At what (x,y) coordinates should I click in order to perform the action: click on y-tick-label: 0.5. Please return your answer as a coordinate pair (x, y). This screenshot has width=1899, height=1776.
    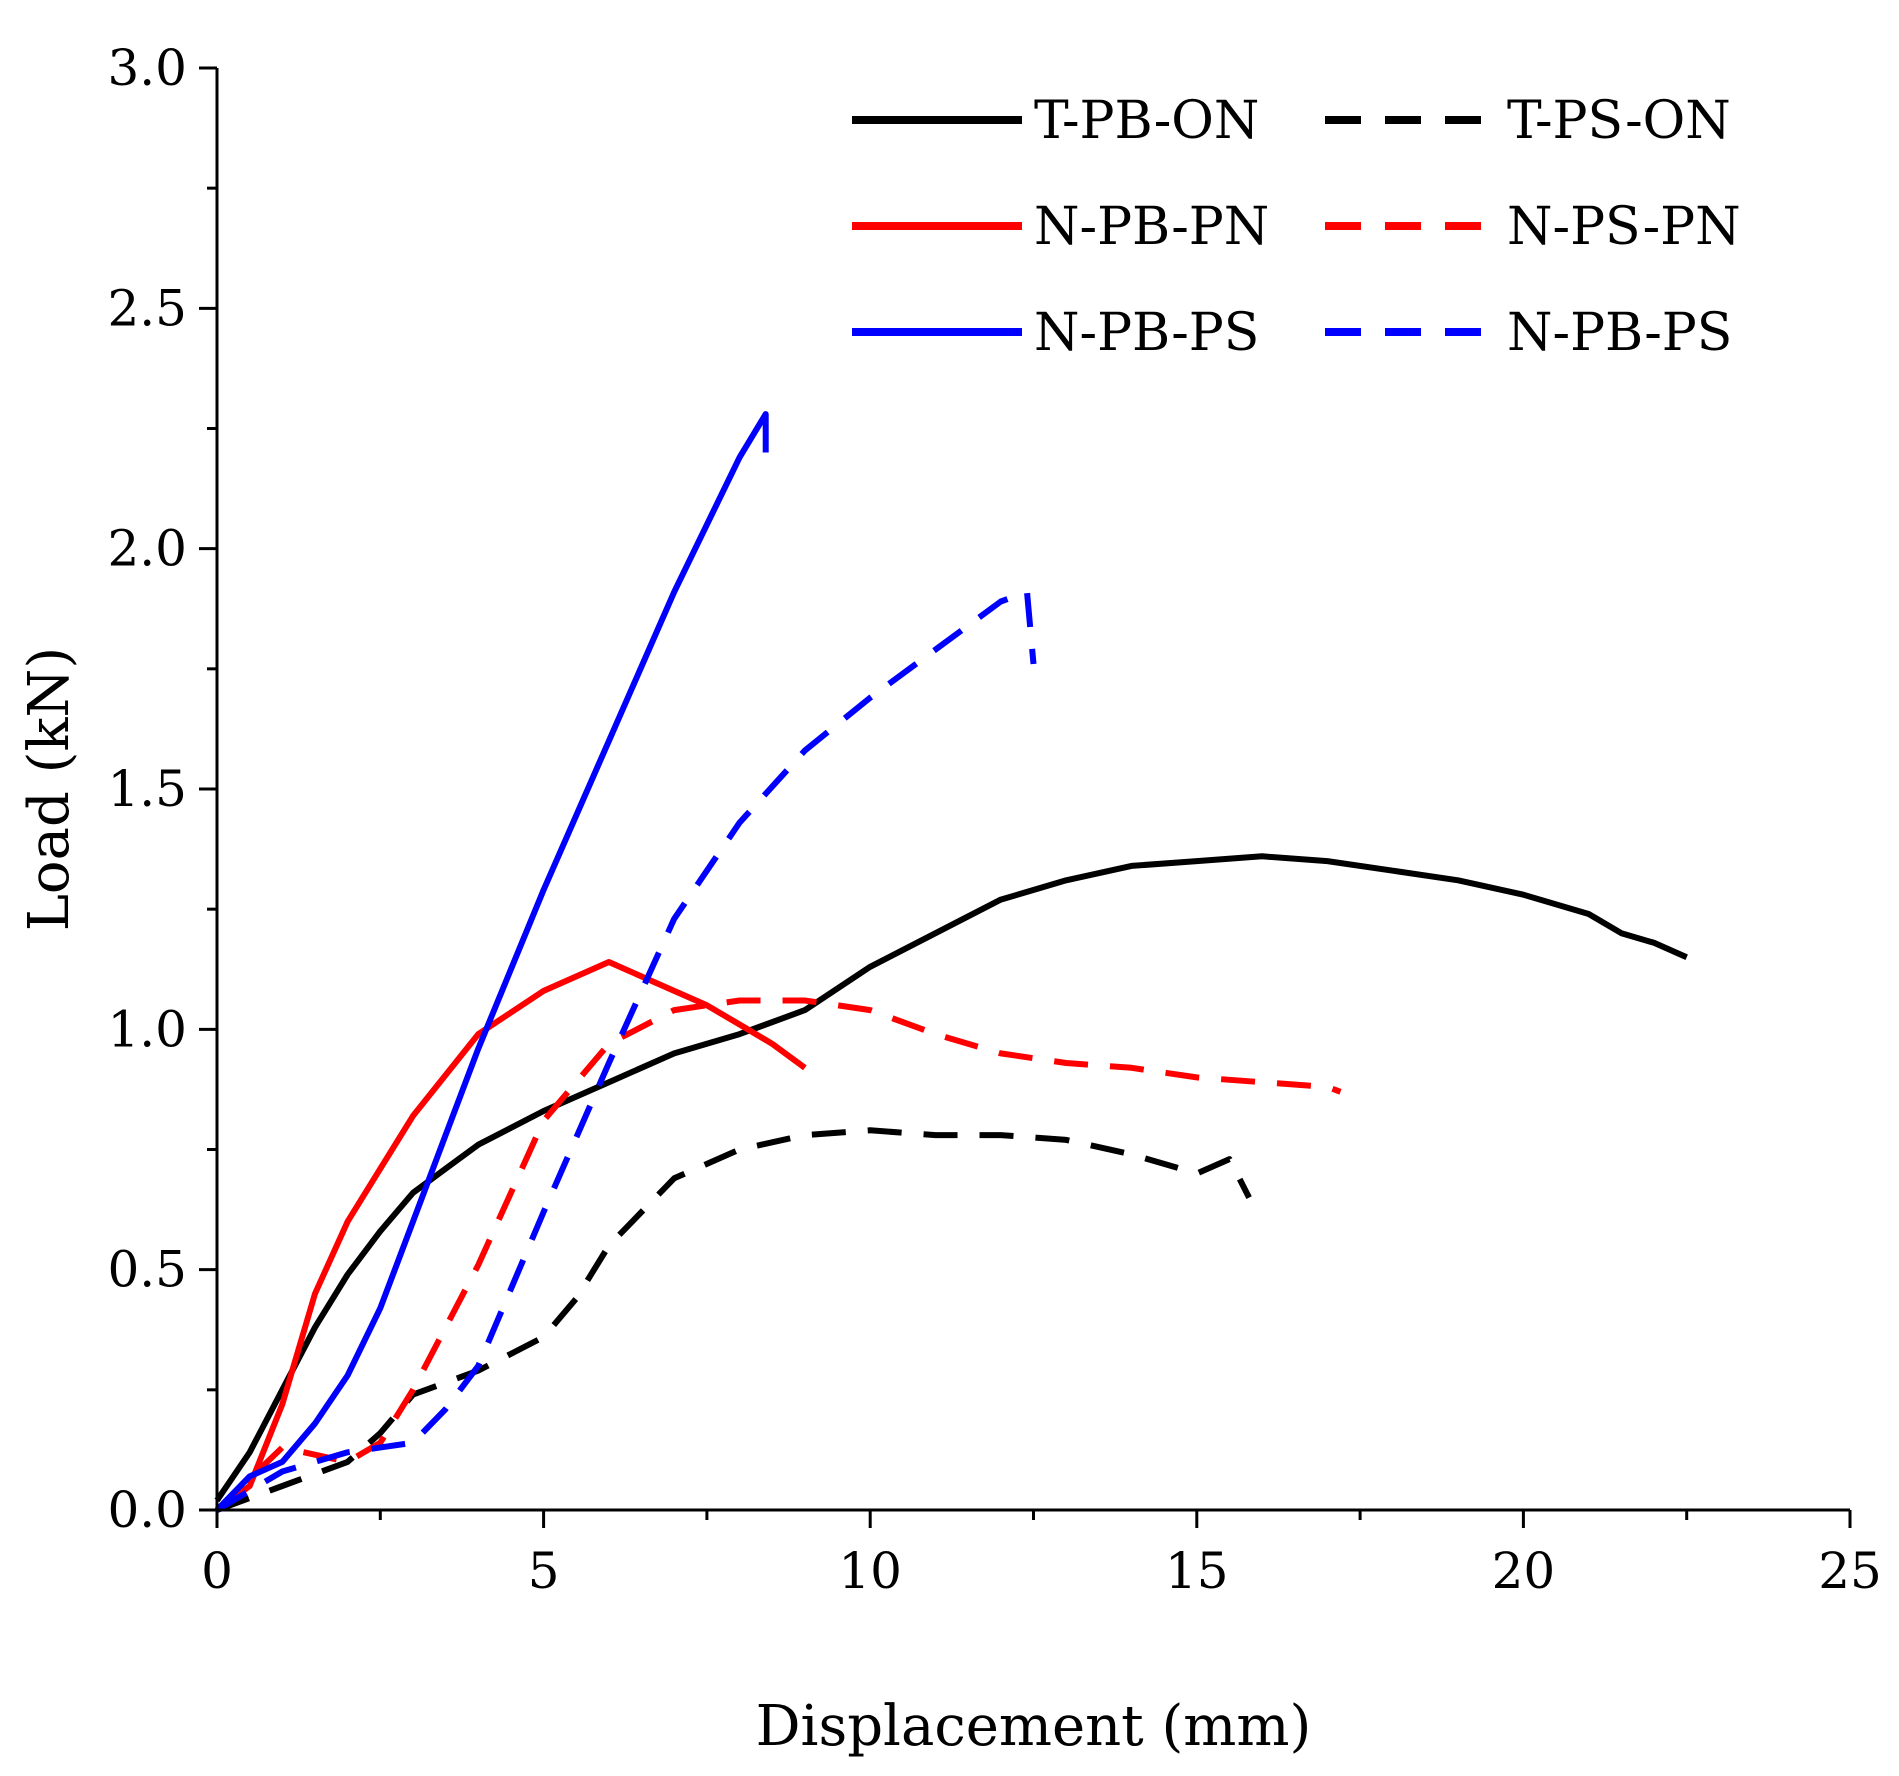
    Looking at the image, I should click on (147, 1270).